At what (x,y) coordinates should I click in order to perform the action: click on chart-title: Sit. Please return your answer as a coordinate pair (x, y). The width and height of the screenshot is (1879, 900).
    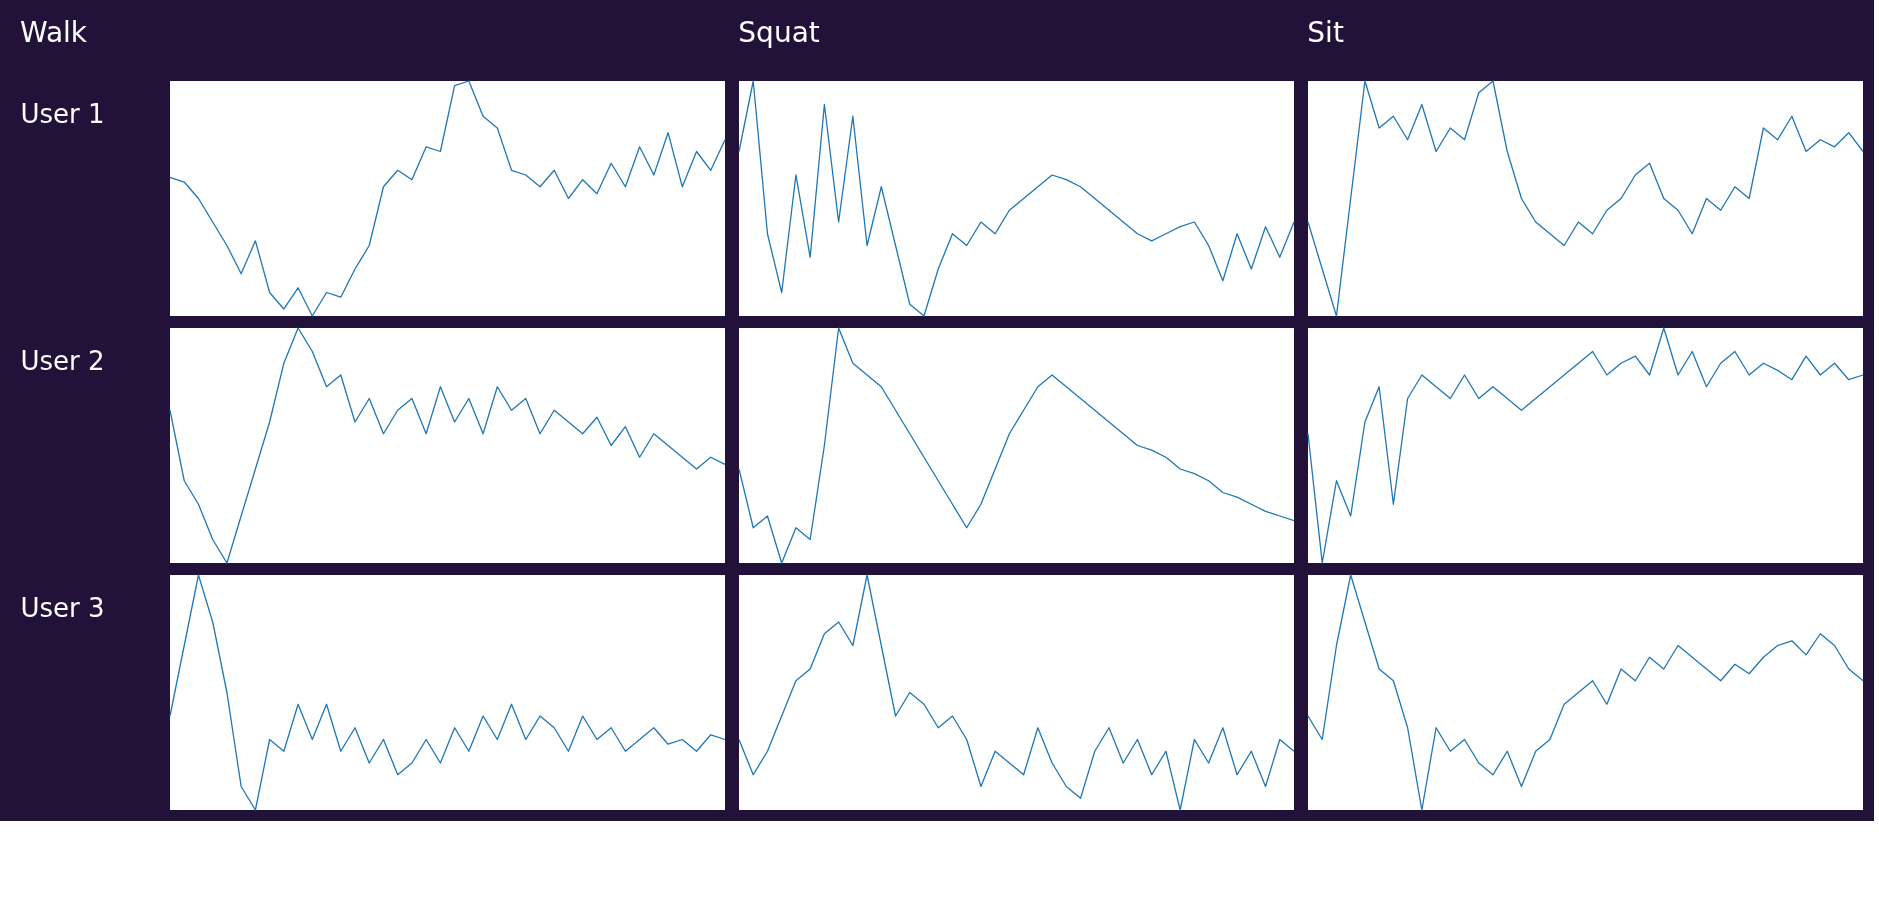
    Looking at the image, I should click on (1325, 33).